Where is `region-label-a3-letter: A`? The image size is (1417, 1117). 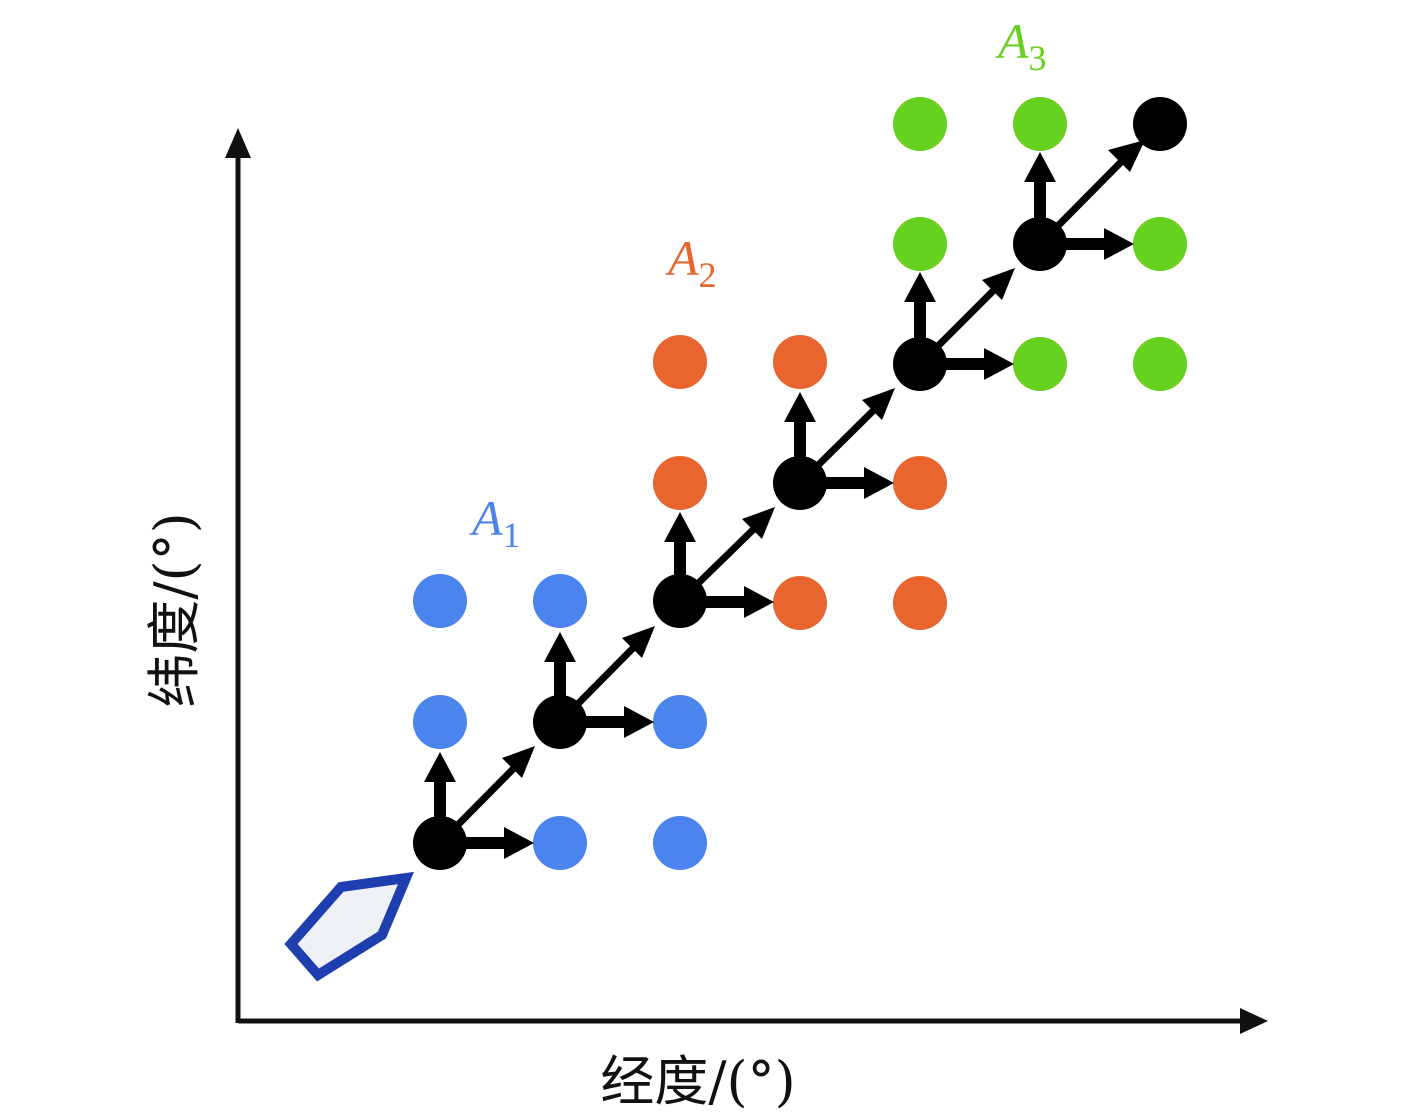
region-label-a3-letter: A is located at coordinates (1012, 41).